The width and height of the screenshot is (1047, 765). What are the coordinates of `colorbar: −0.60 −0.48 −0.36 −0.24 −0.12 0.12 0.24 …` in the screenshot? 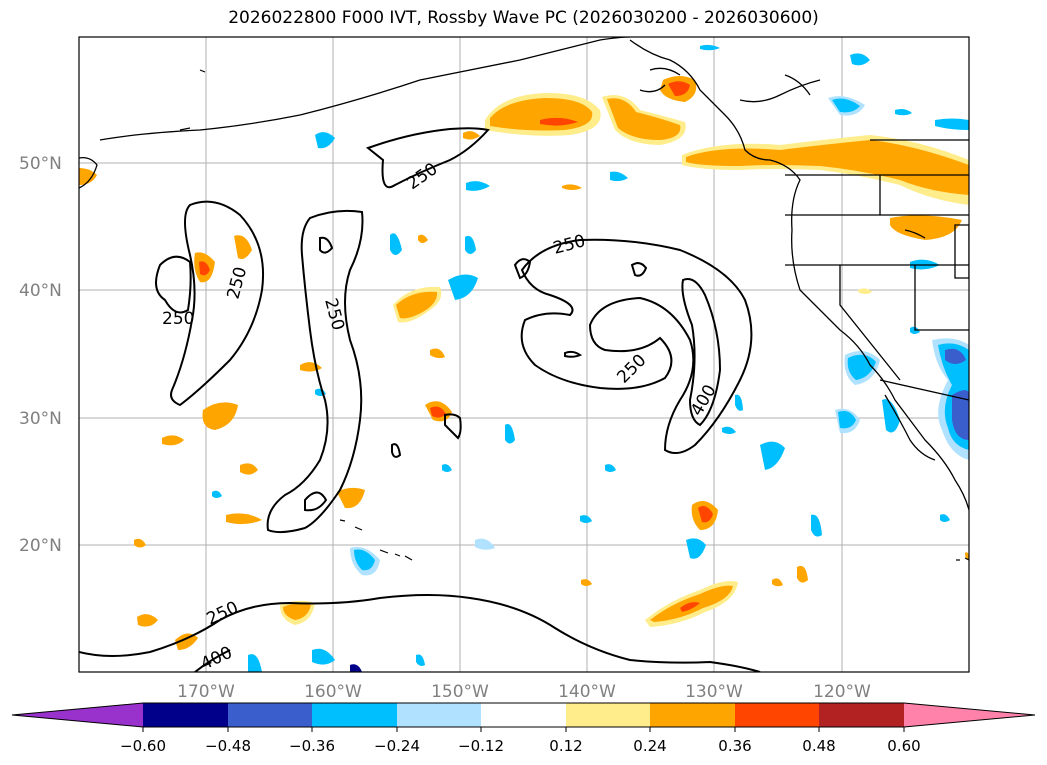 It's located at (523, 728).